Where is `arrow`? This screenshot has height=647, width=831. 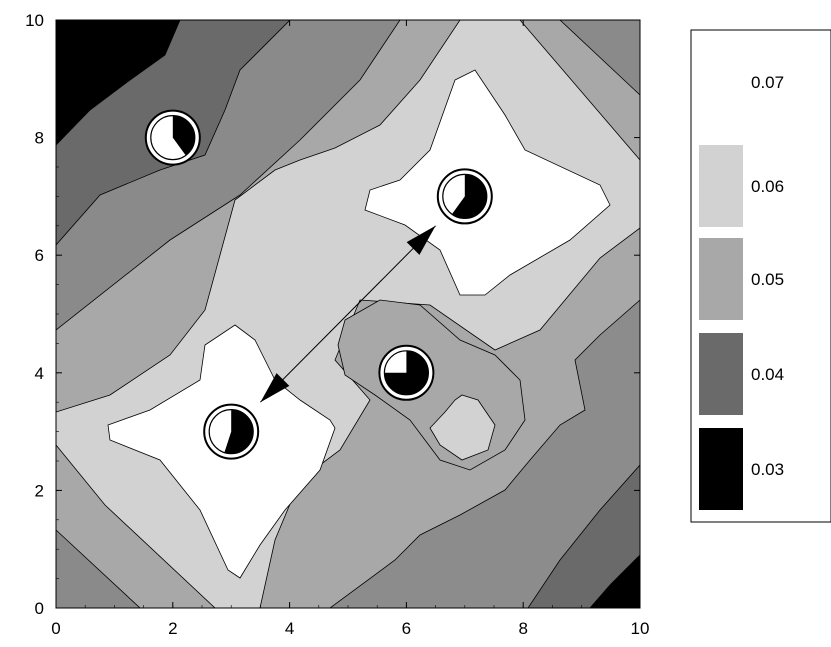
arrow is located at coordinates (348, 314).